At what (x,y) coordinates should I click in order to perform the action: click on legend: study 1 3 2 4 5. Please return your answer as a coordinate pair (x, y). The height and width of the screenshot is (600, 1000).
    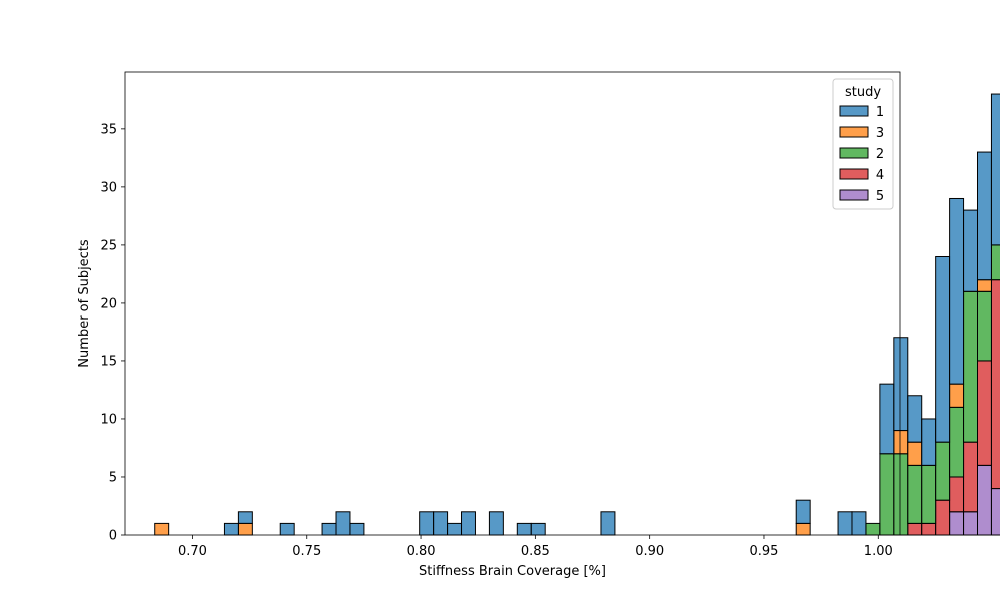
    Looking at the image, I should click on (863, 144).